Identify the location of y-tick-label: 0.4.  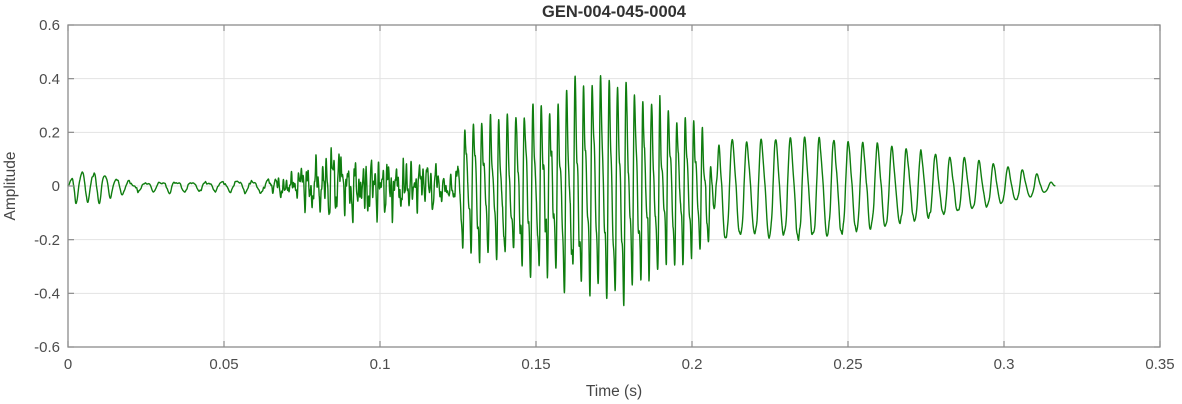
(49, 79).